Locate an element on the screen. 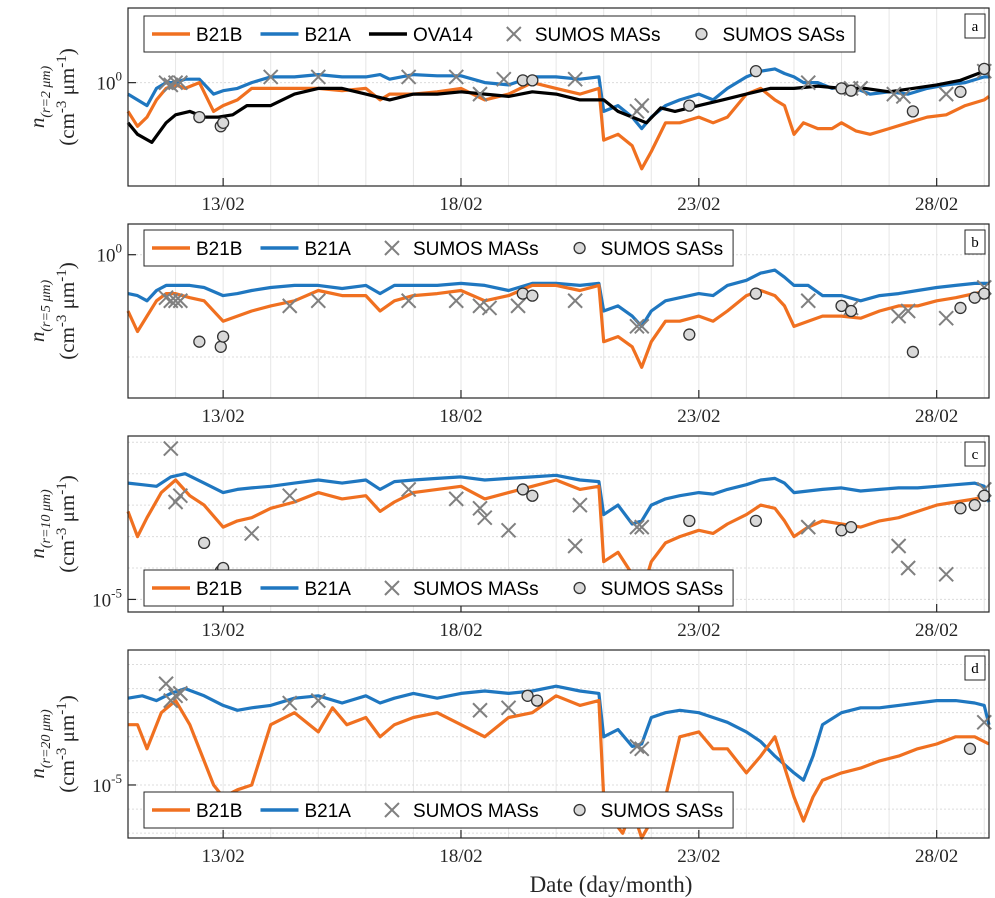  legend-item: OVA14 is located at coordinates (420, 35).